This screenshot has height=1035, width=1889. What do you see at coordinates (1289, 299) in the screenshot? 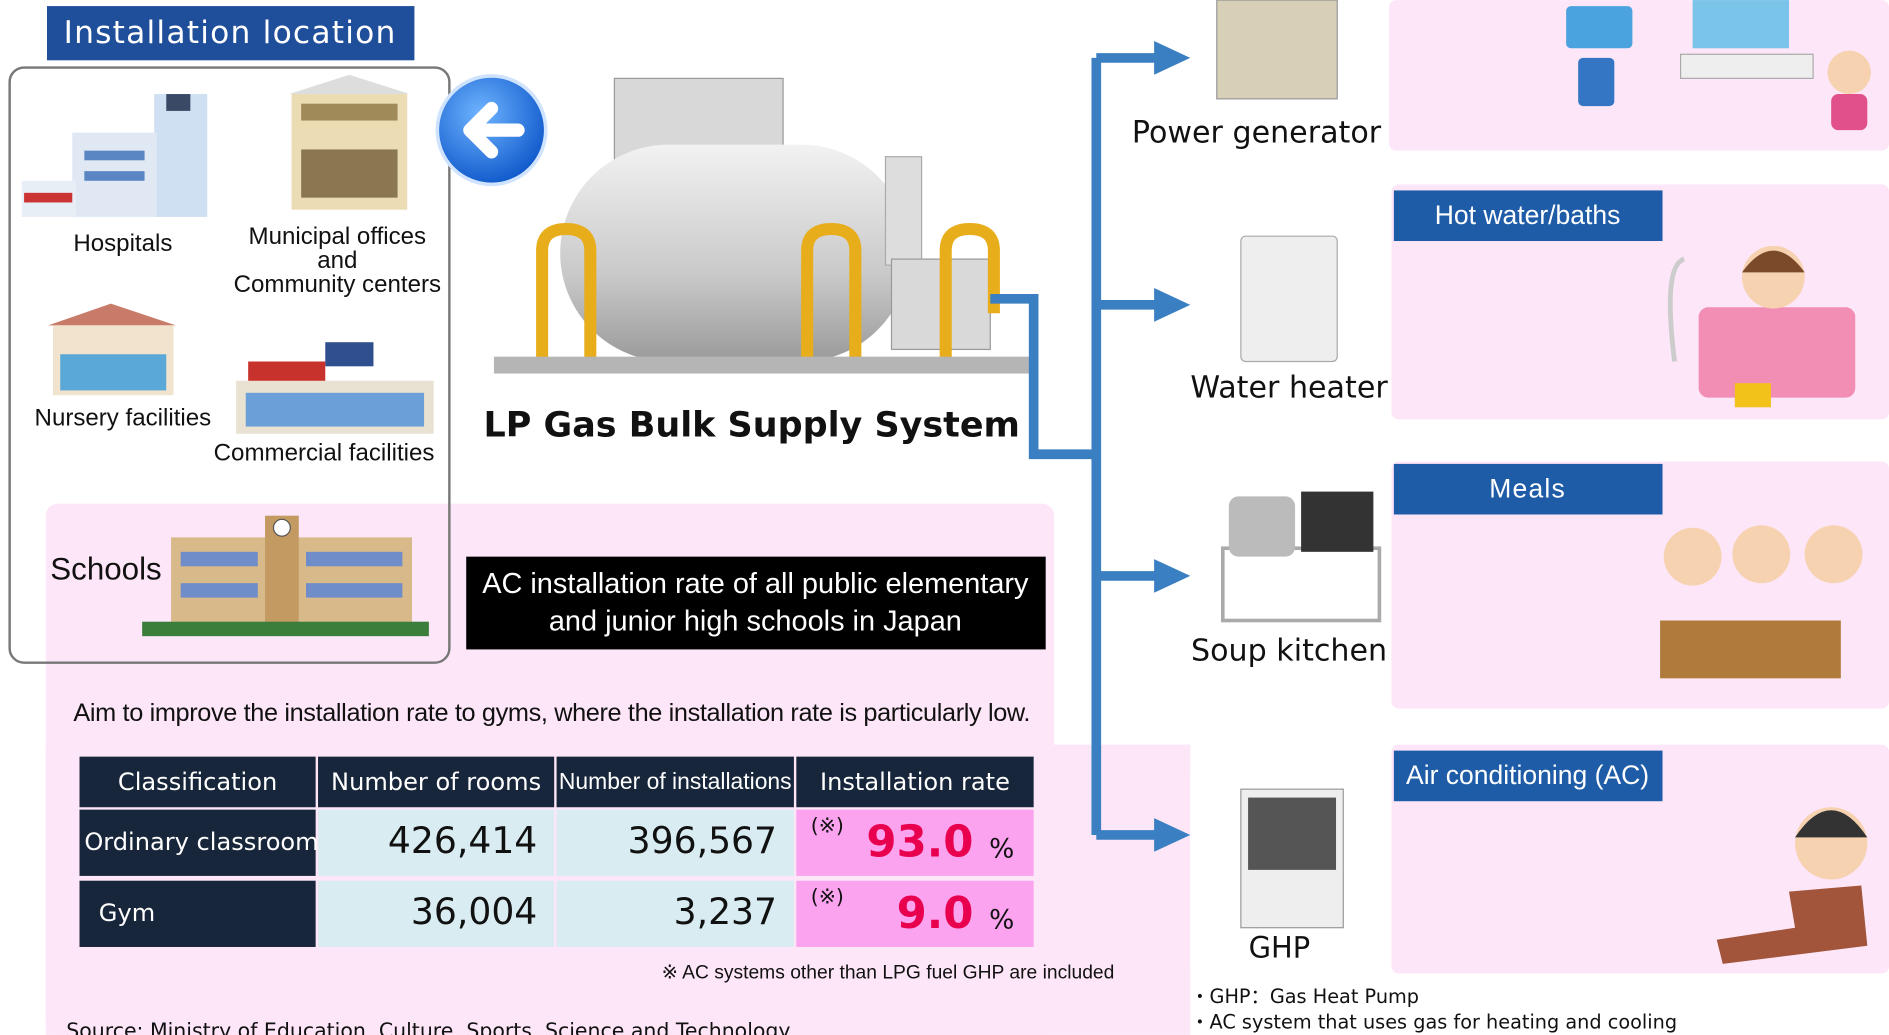
I see `water-heater-icon` at bounding box center [1289, 299].